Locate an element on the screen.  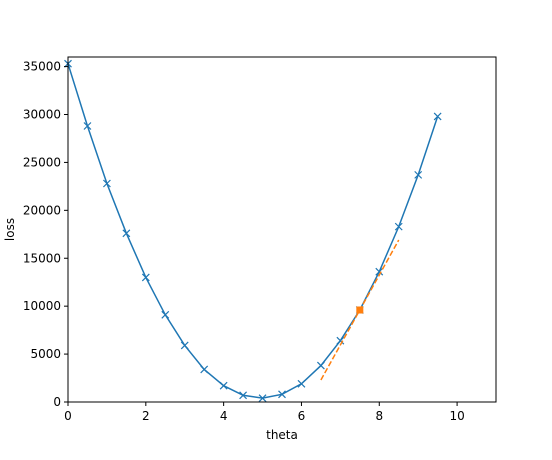
x-tick-label: 8 is located at coordinates (379, 416).